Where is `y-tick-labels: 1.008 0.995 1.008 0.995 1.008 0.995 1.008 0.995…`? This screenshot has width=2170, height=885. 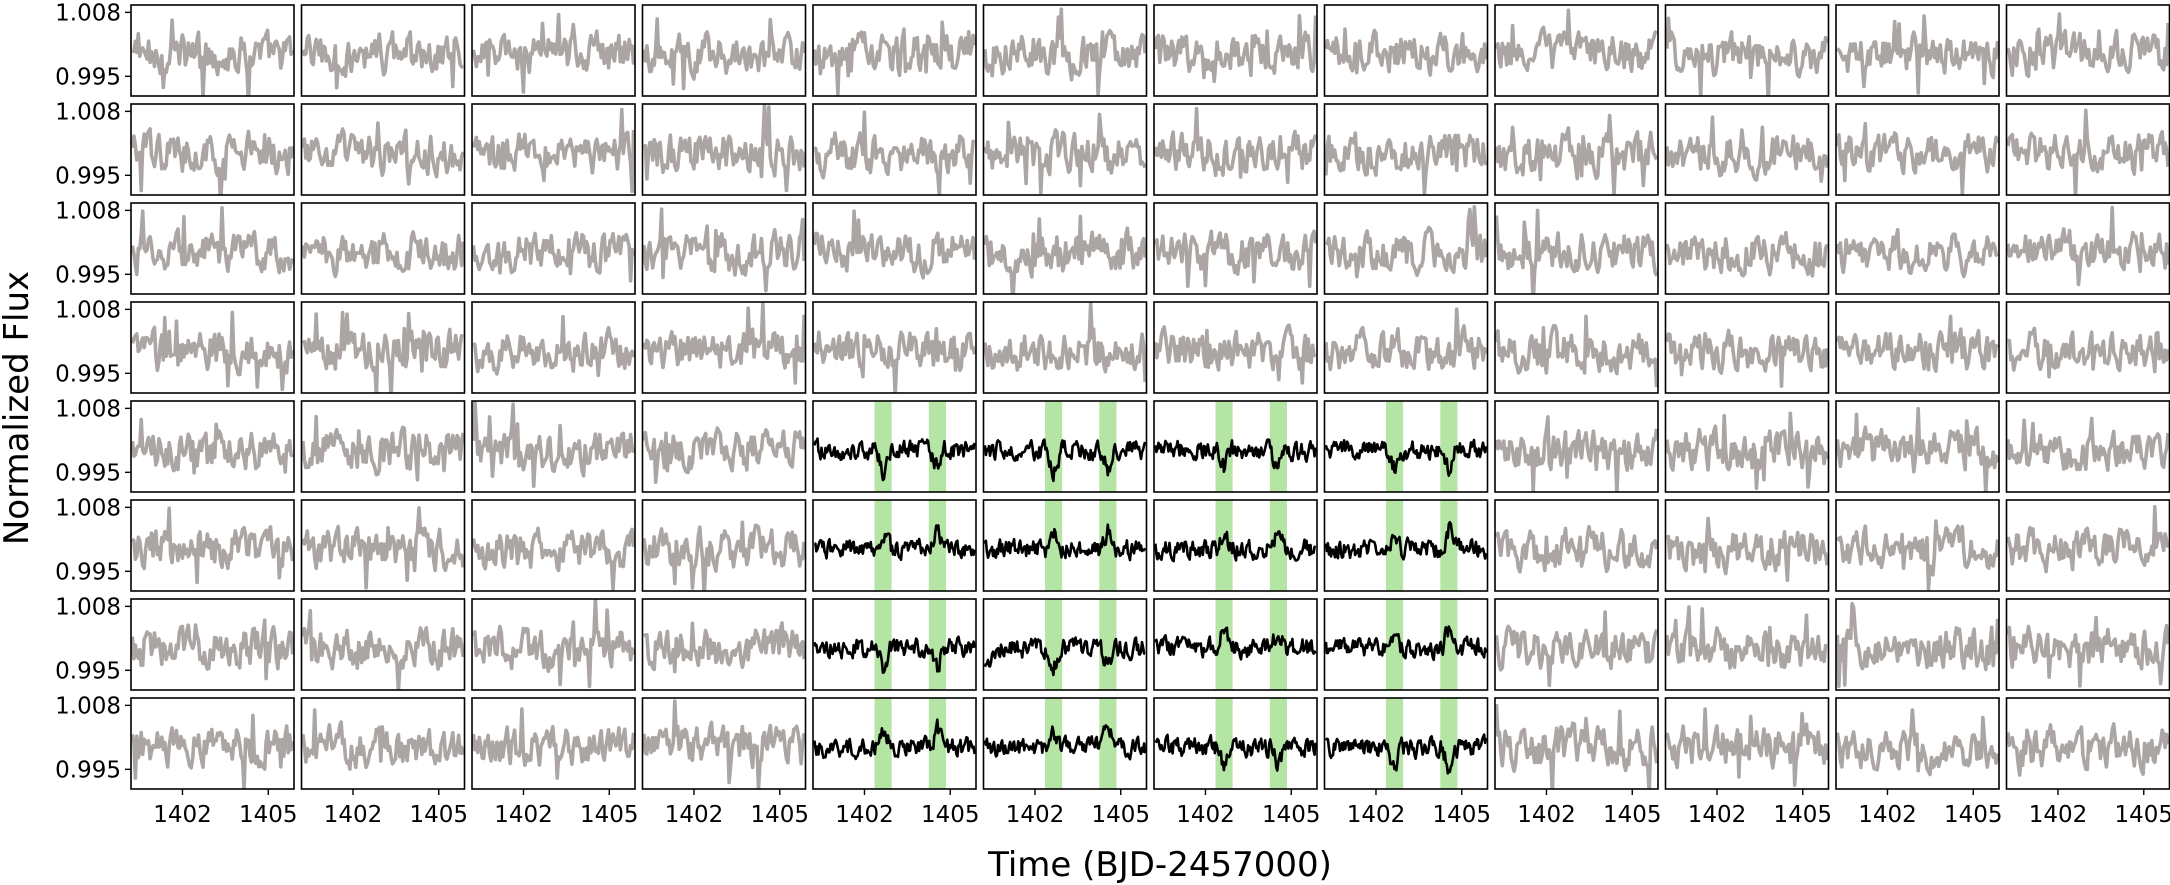 y-tick-labels: 1.008 0.995 1.008 0.995 1.008 0.995 1.008 0.995… is located at coordinates (93, 391).